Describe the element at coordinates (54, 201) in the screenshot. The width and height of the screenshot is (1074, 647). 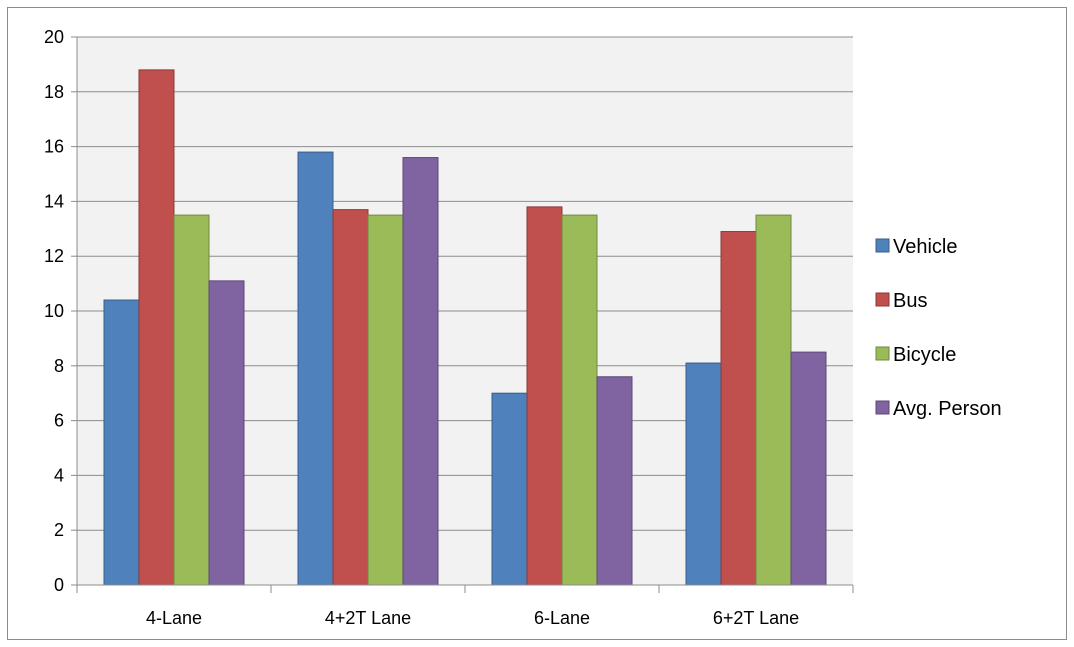
I see `y-tick-label: 14` at that location.